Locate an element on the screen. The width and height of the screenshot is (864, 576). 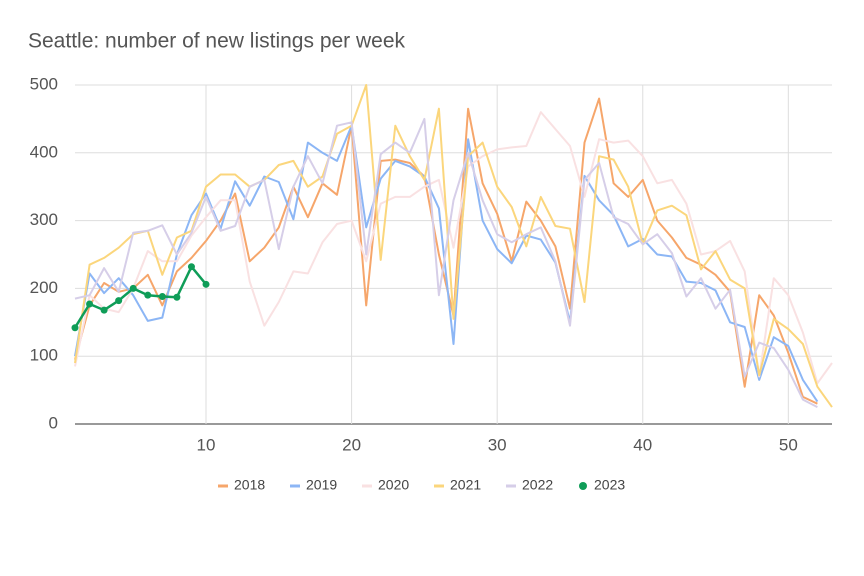
y-tick-label: 500 is located at coordinates (44, 83).